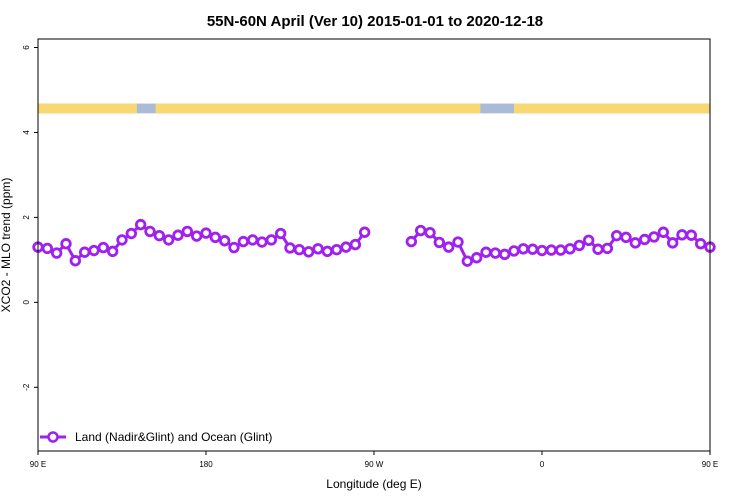 This screenshot has width=750, height=500. Describe the element at coordinates (26, 132) in the screenshot. I see `y-tick-label: 4` at that location.